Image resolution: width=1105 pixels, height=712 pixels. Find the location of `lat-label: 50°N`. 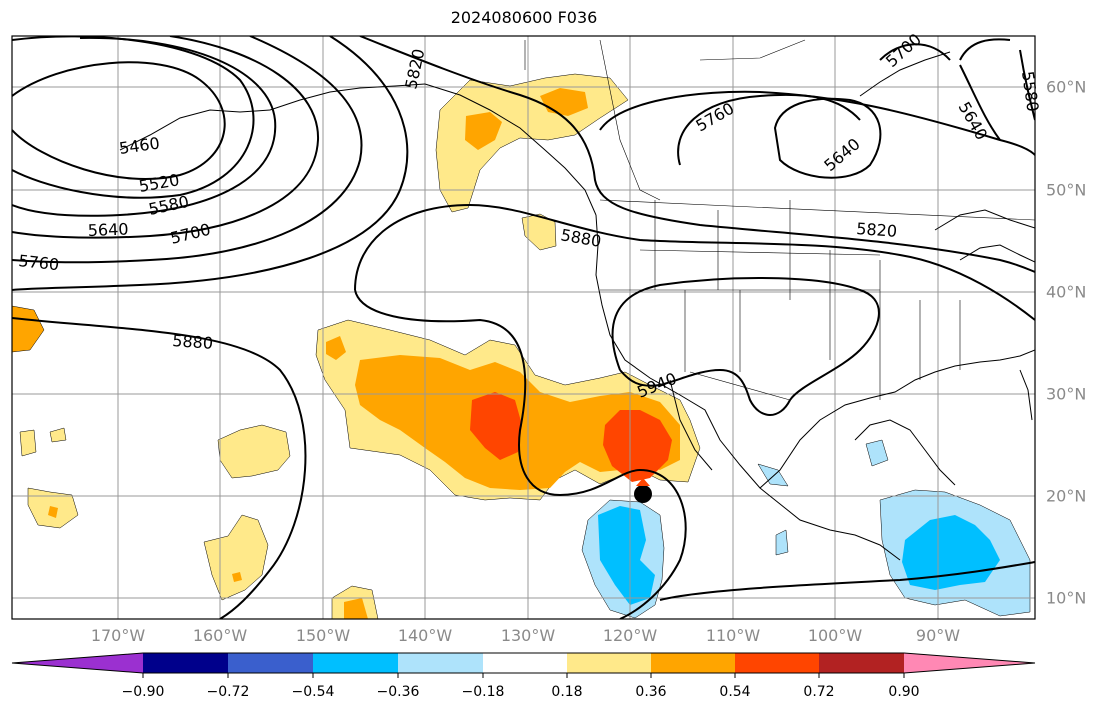

lat-label: 50°N is located at coordinates (1066, 190).